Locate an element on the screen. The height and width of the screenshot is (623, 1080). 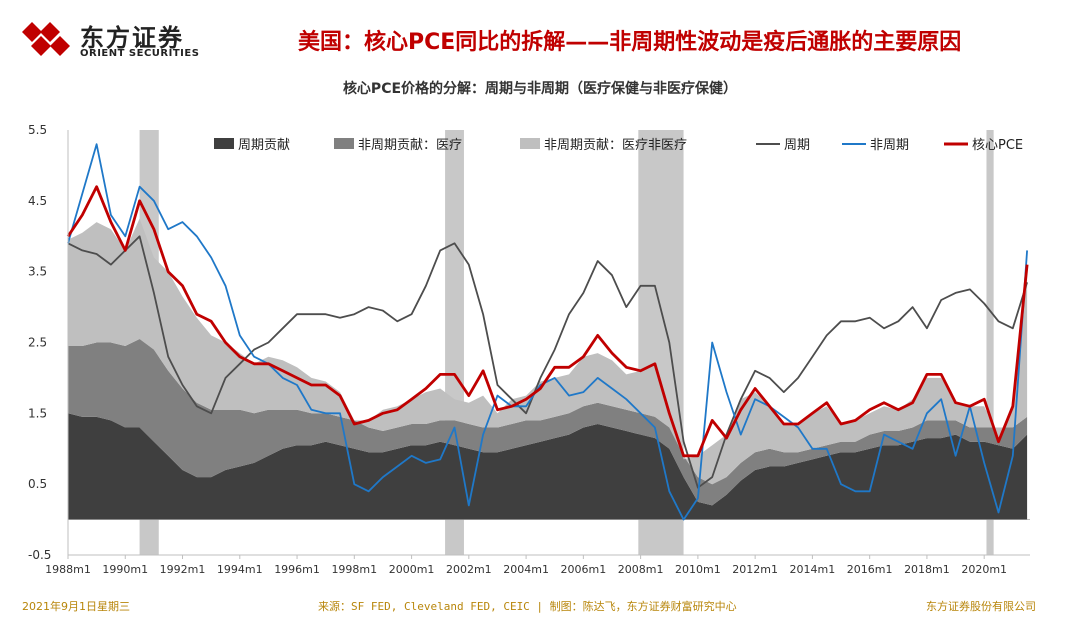
x-tick-label: 1998m1 is located at coordinates (354, 569).